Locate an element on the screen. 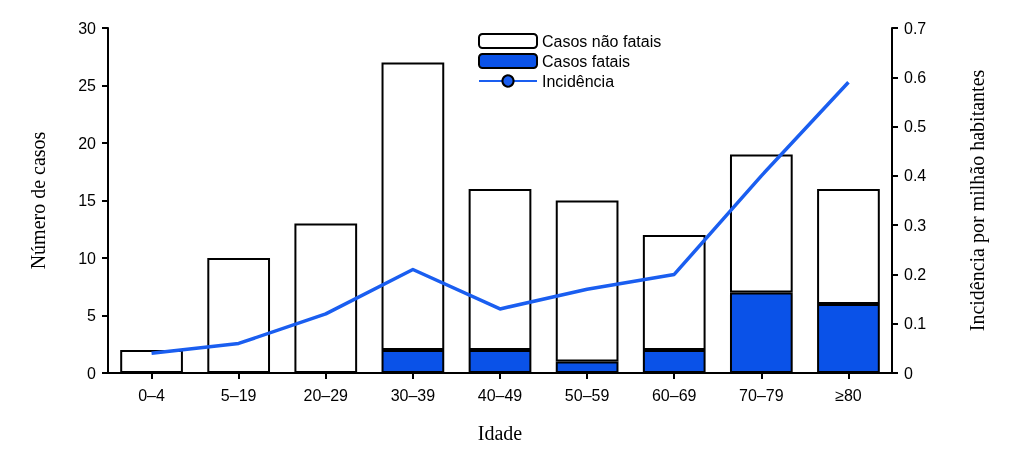 Image resolution: width=1015 pixels, height=461 pixels. x-tick-label: 20–29 is located at coordinates (326, 395).